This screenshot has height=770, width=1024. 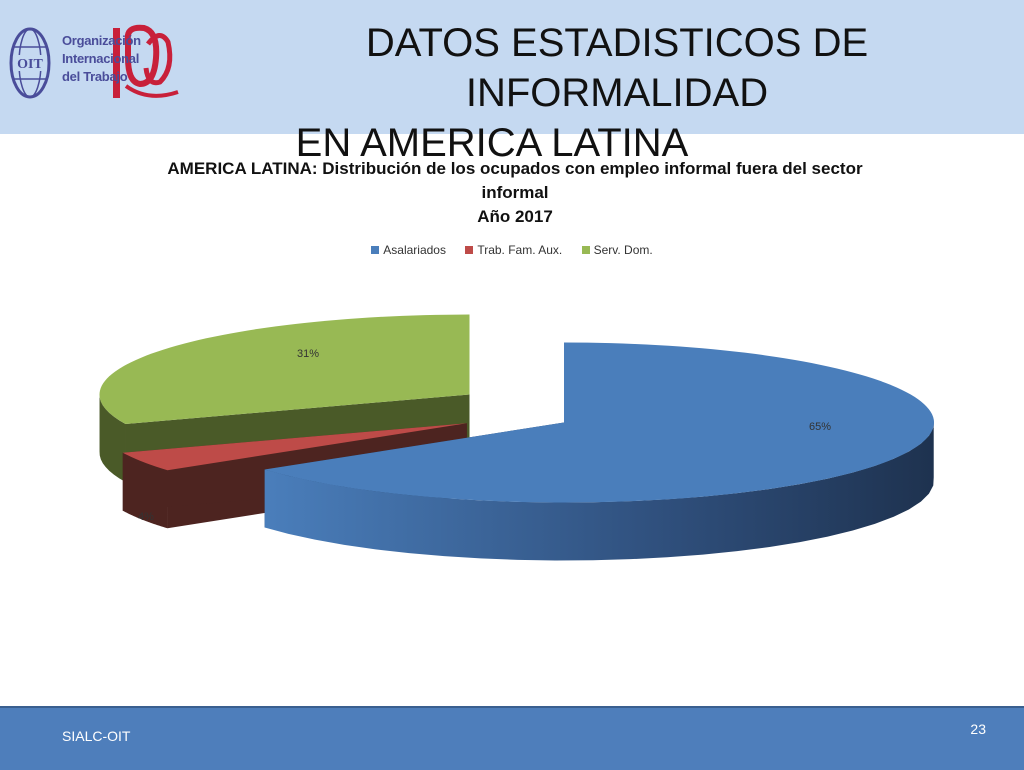 I want to click on data-label-trab-fam-aux: 4%, so click(x=146, y=517).